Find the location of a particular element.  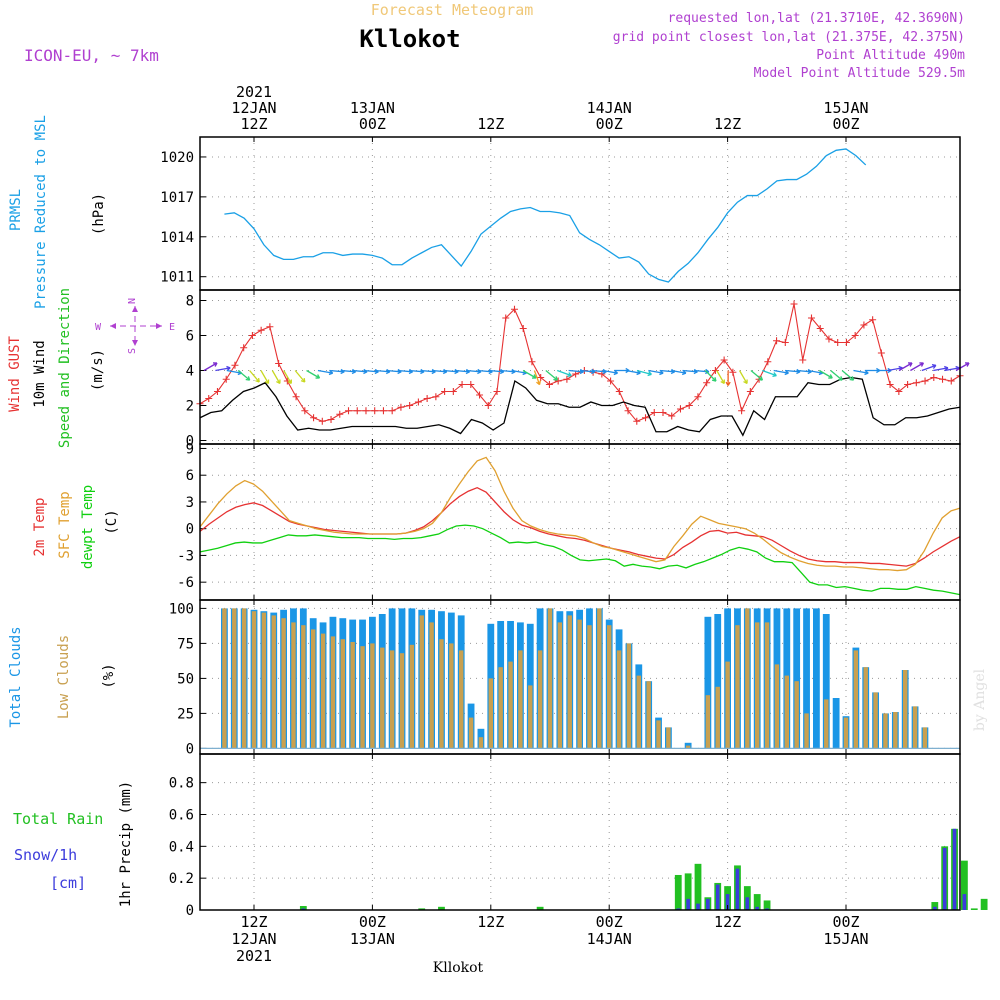

y-tick-label: 9 is located at coordinates (190, 449).